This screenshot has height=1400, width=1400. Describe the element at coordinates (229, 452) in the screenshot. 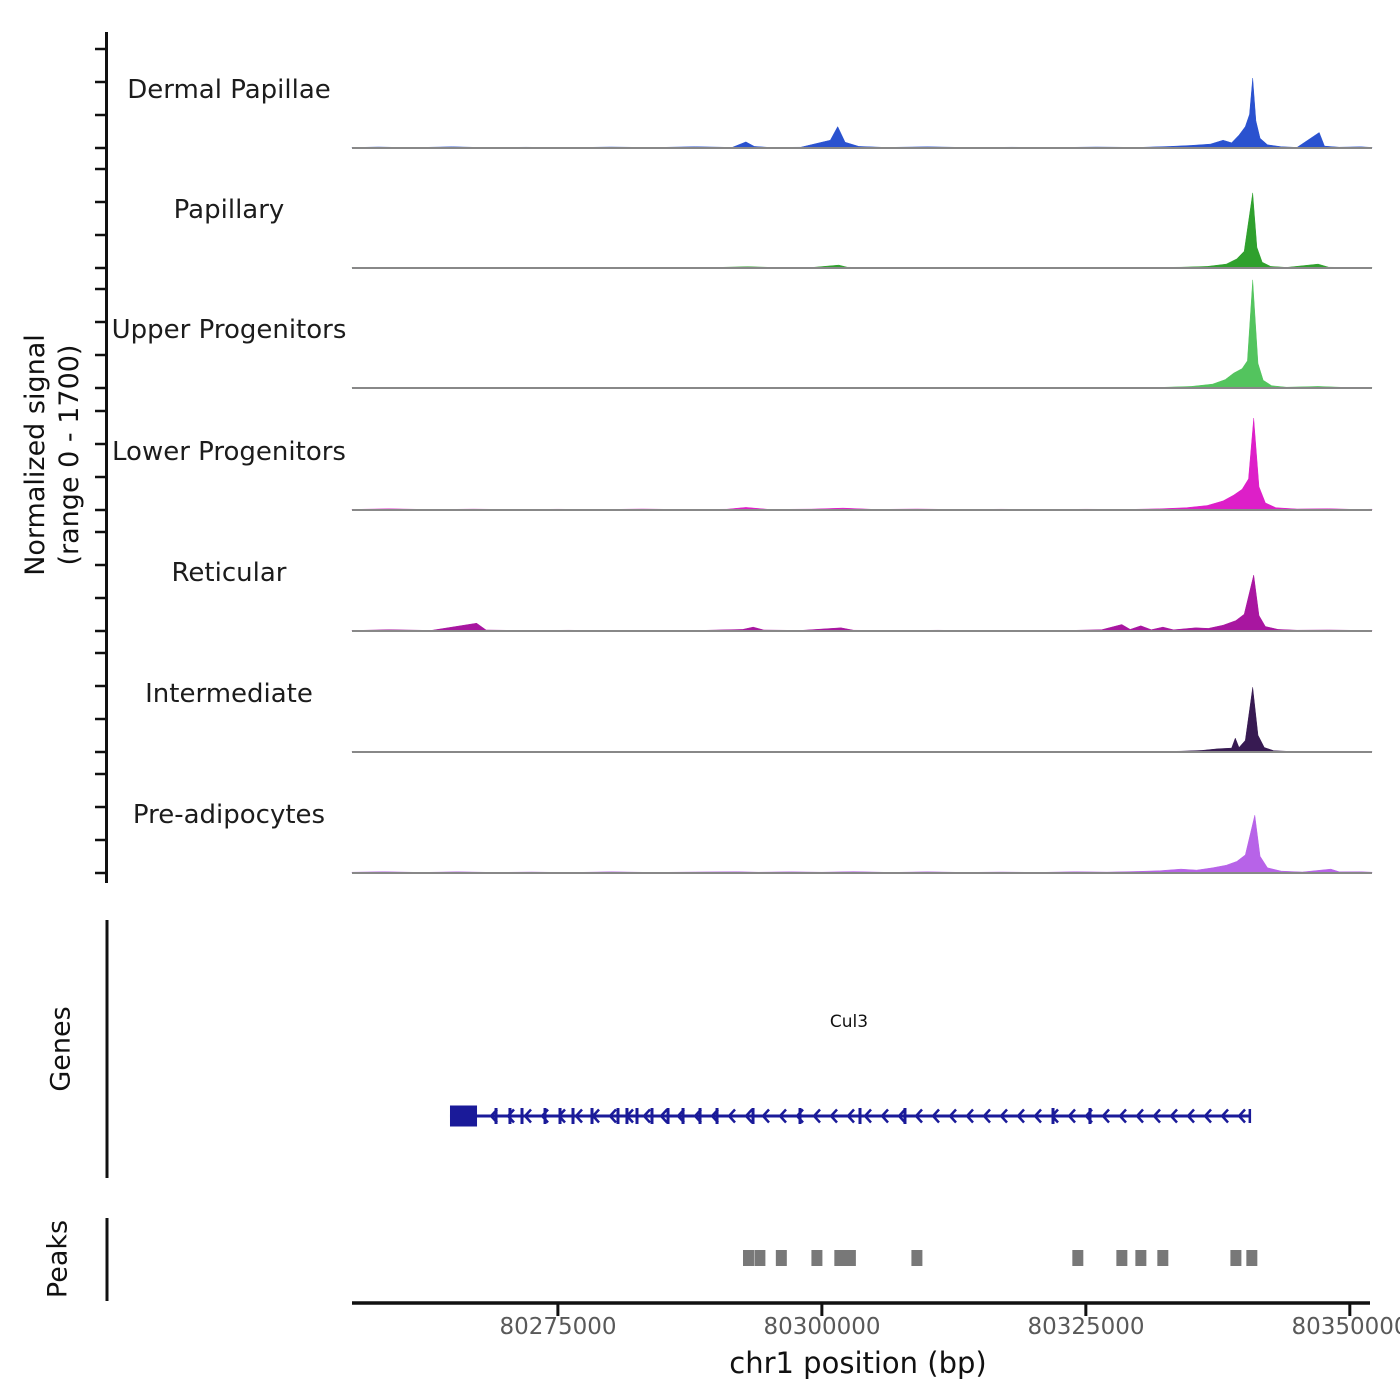

I see `track-label-lower-progenitors: Lower Progenitors` at that location.